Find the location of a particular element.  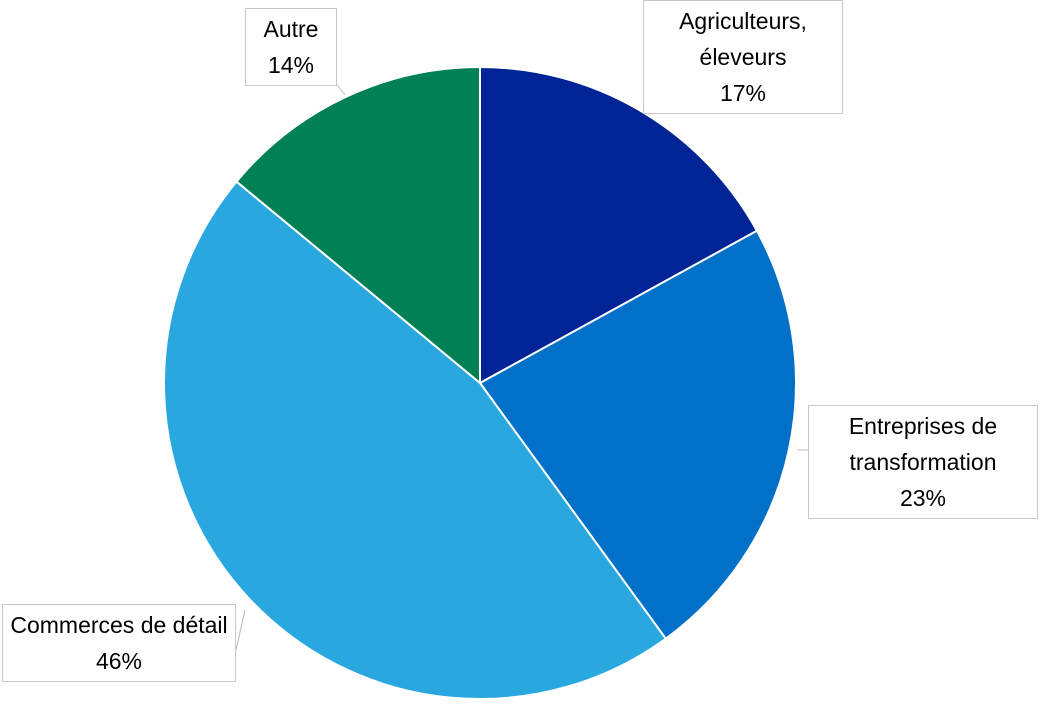

value-label: 17% is located at coordinates (743, 93).